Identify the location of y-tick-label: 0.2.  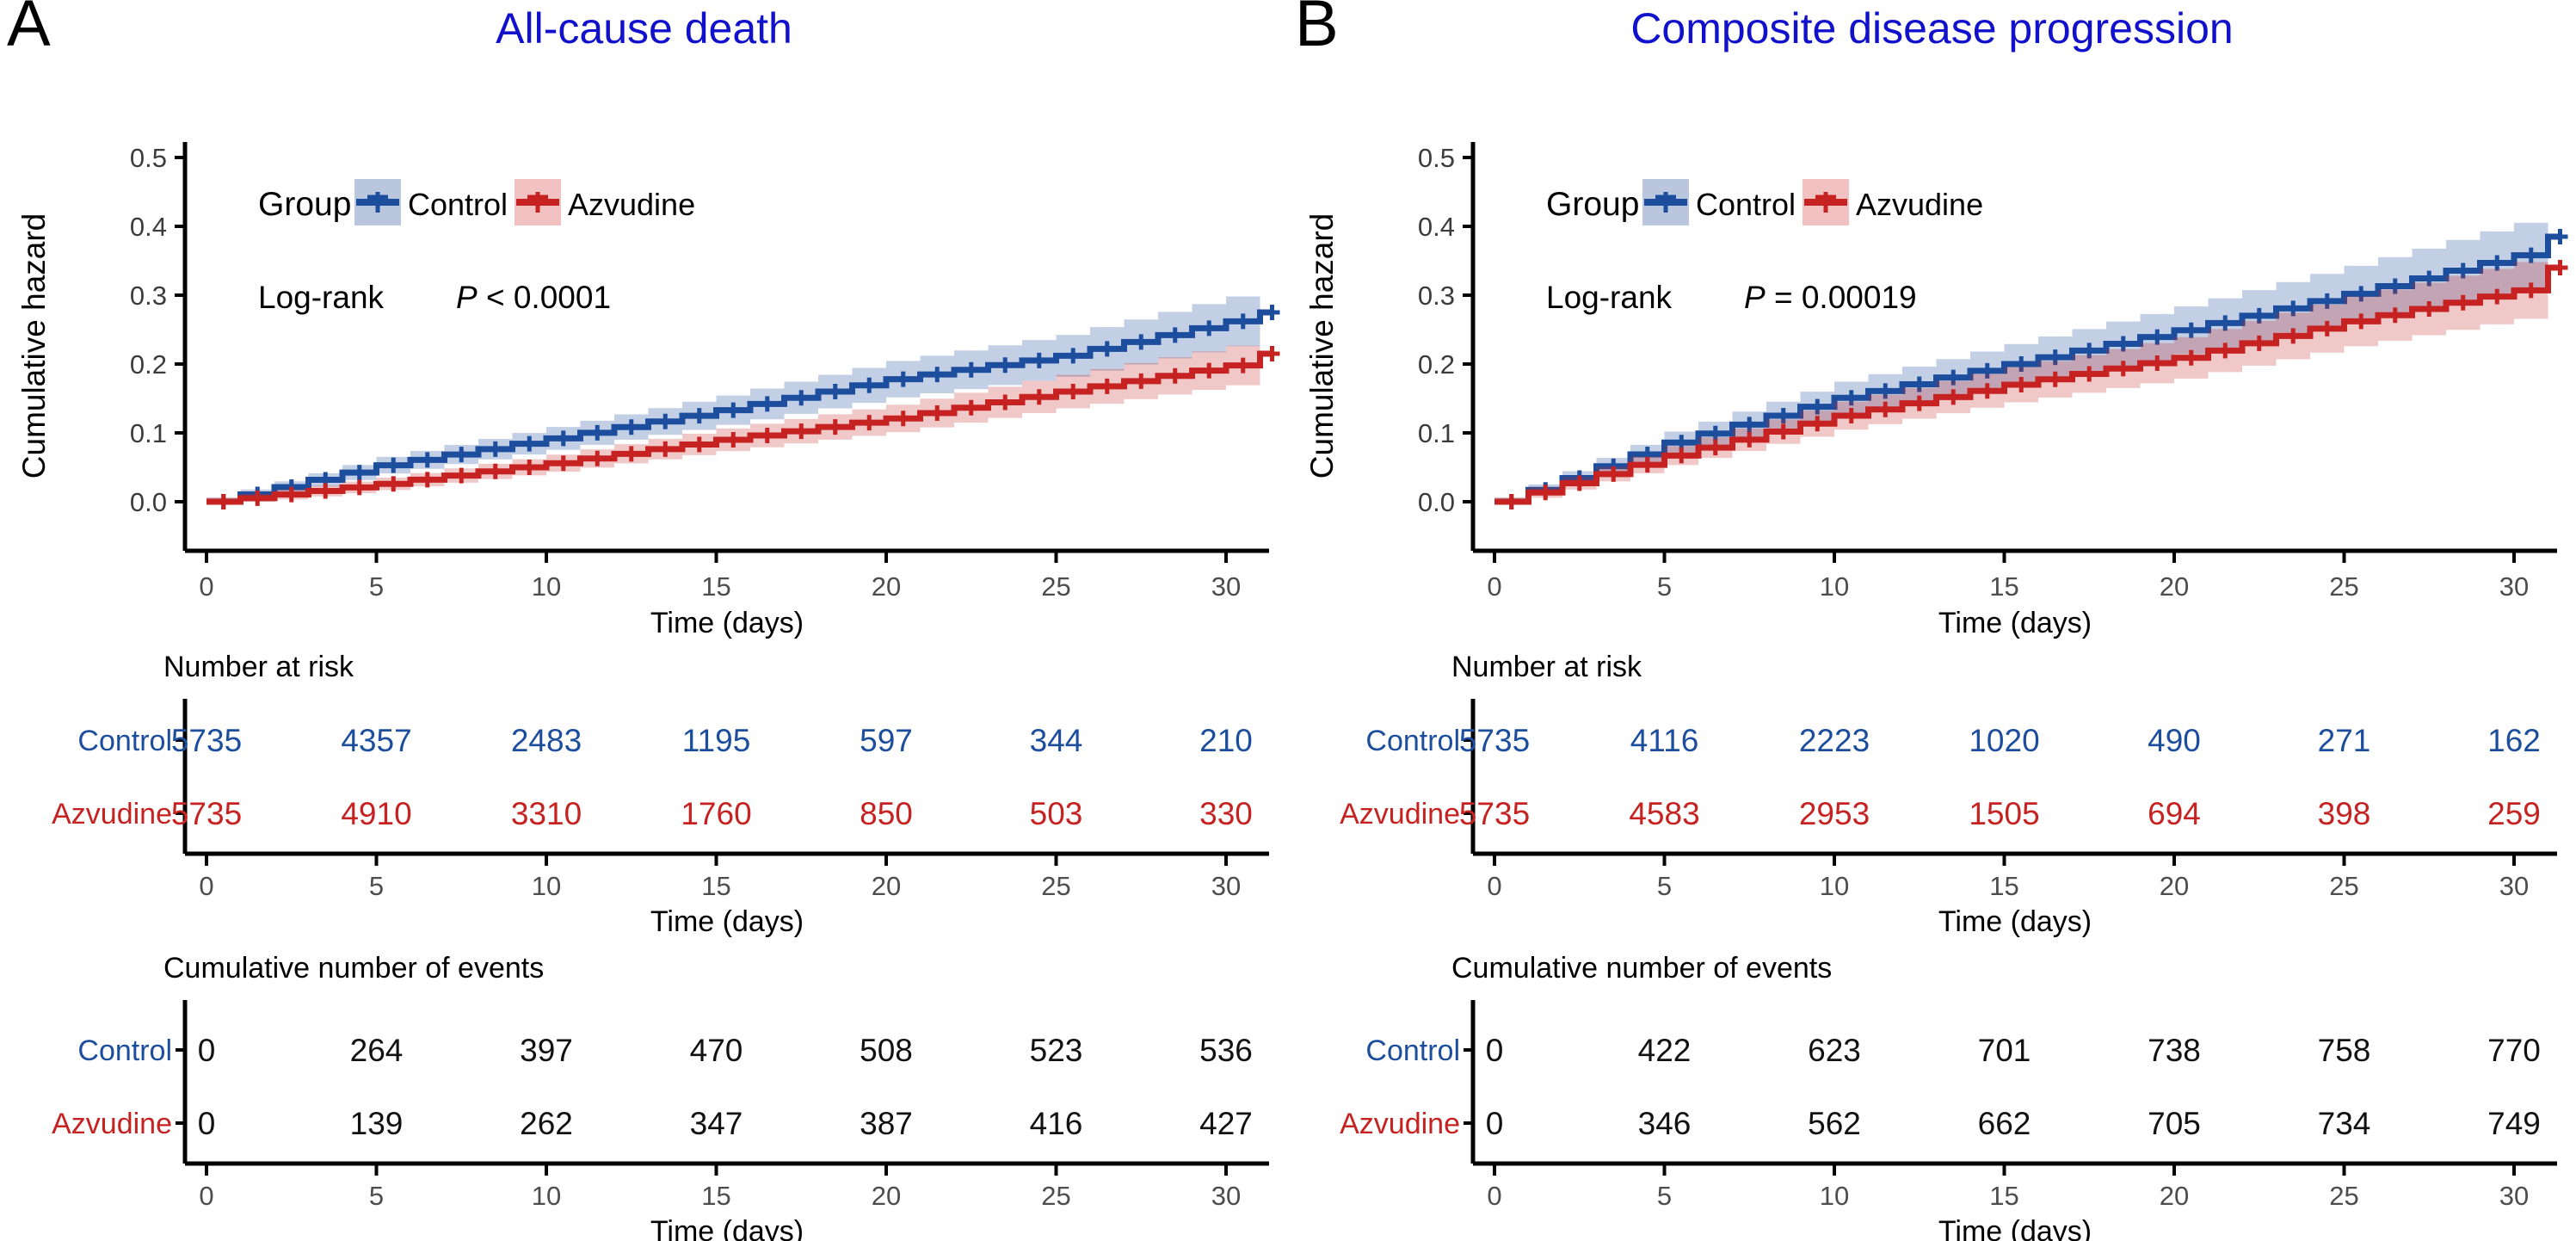
(1437, 364).